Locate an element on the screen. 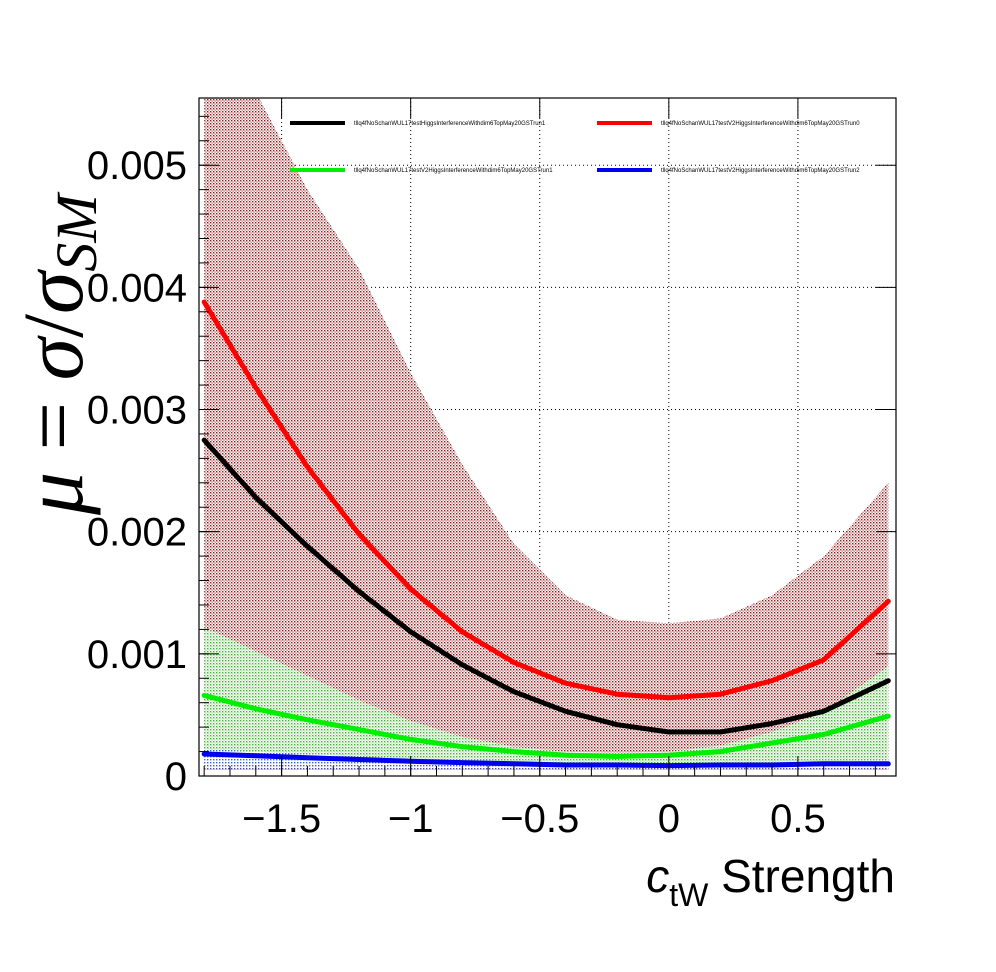  x-tick-label: −1.5 is located at coordinates (281, 819).